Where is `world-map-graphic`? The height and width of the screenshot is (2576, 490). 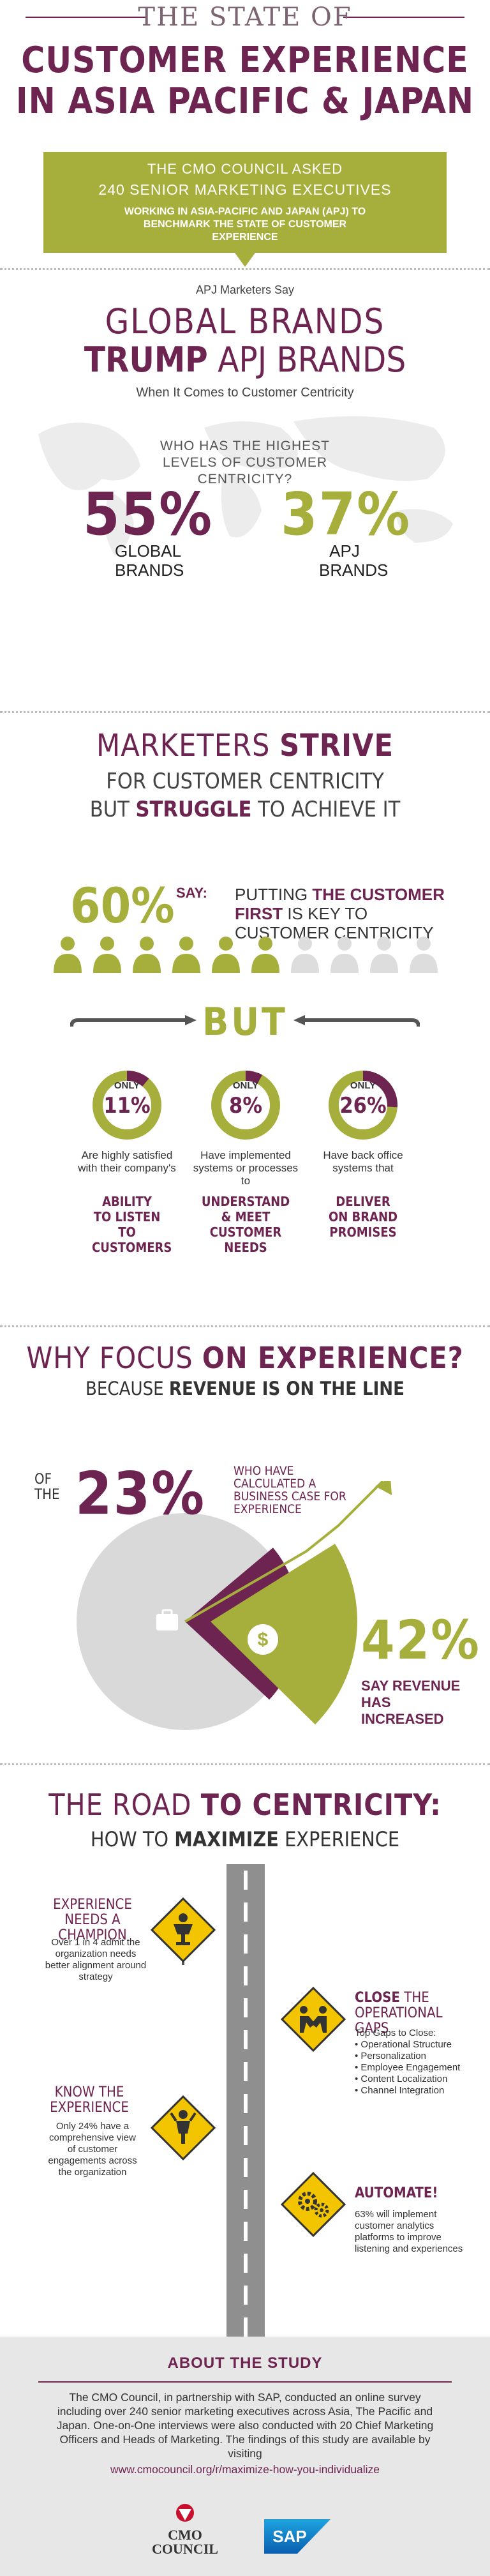
world-map-graphic is located at coordinates (245, 485).